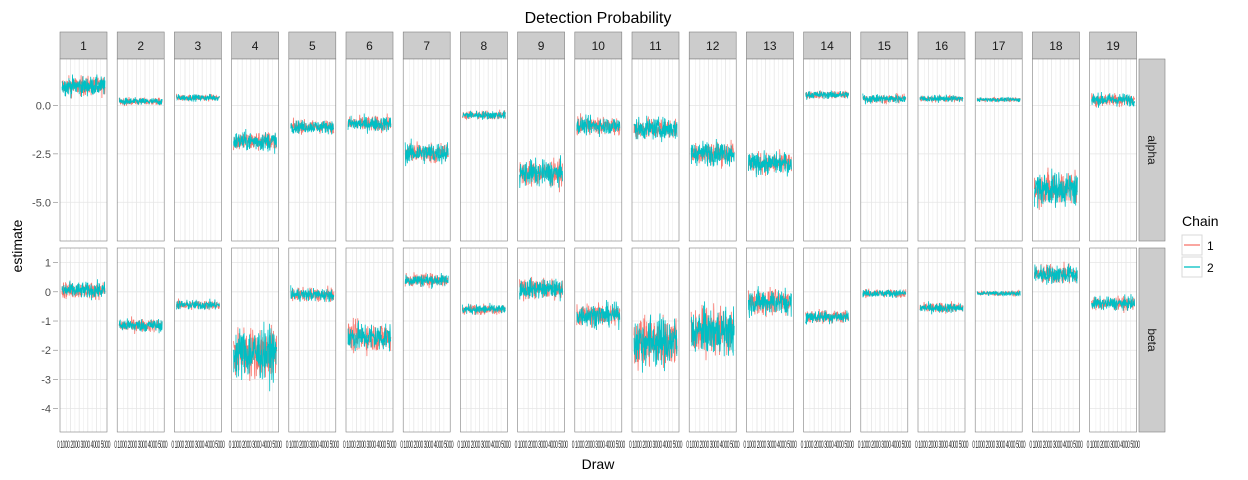  What do you see at coordinates (1113, 445) in the screenshot?
I see `x-tick-labels-19: 0 1000 2000 3000 4000 5000` at bounding box center [1113, 445].